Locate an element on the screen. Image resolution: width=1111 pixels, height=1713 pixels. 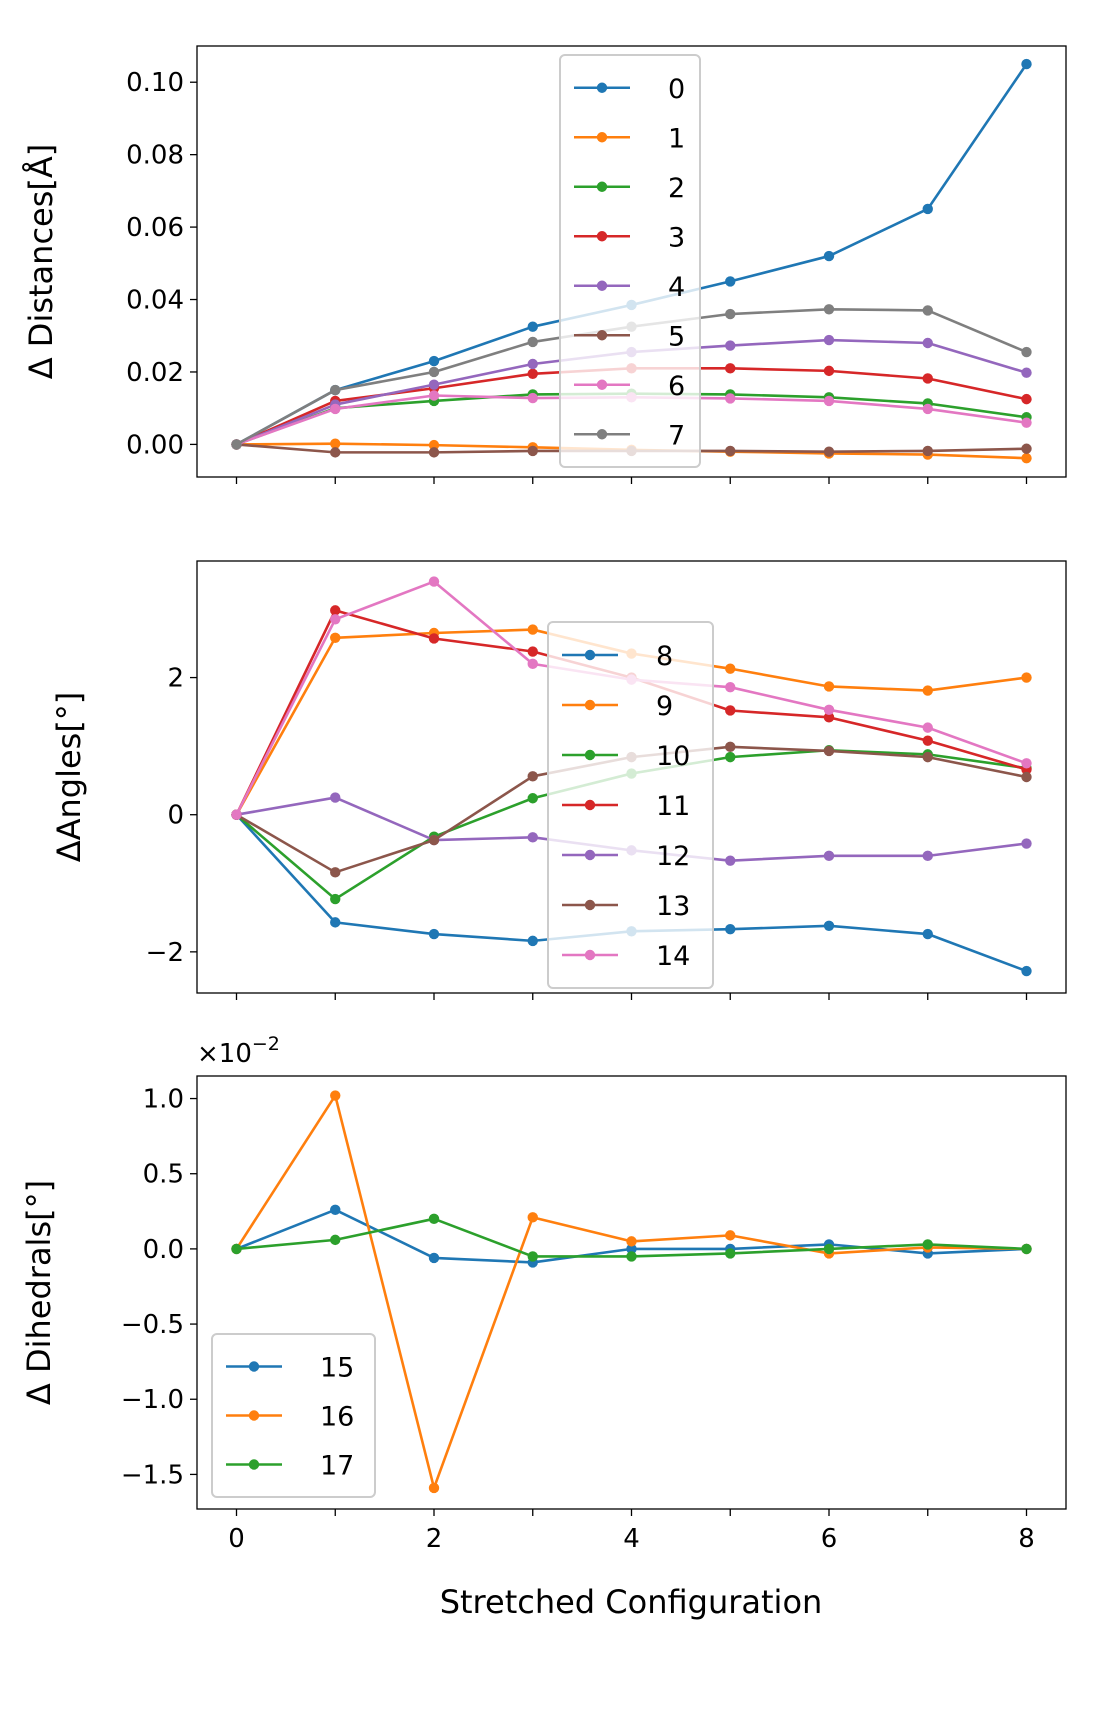
legend-label-2: 2 is located at coordinates (676, 188).